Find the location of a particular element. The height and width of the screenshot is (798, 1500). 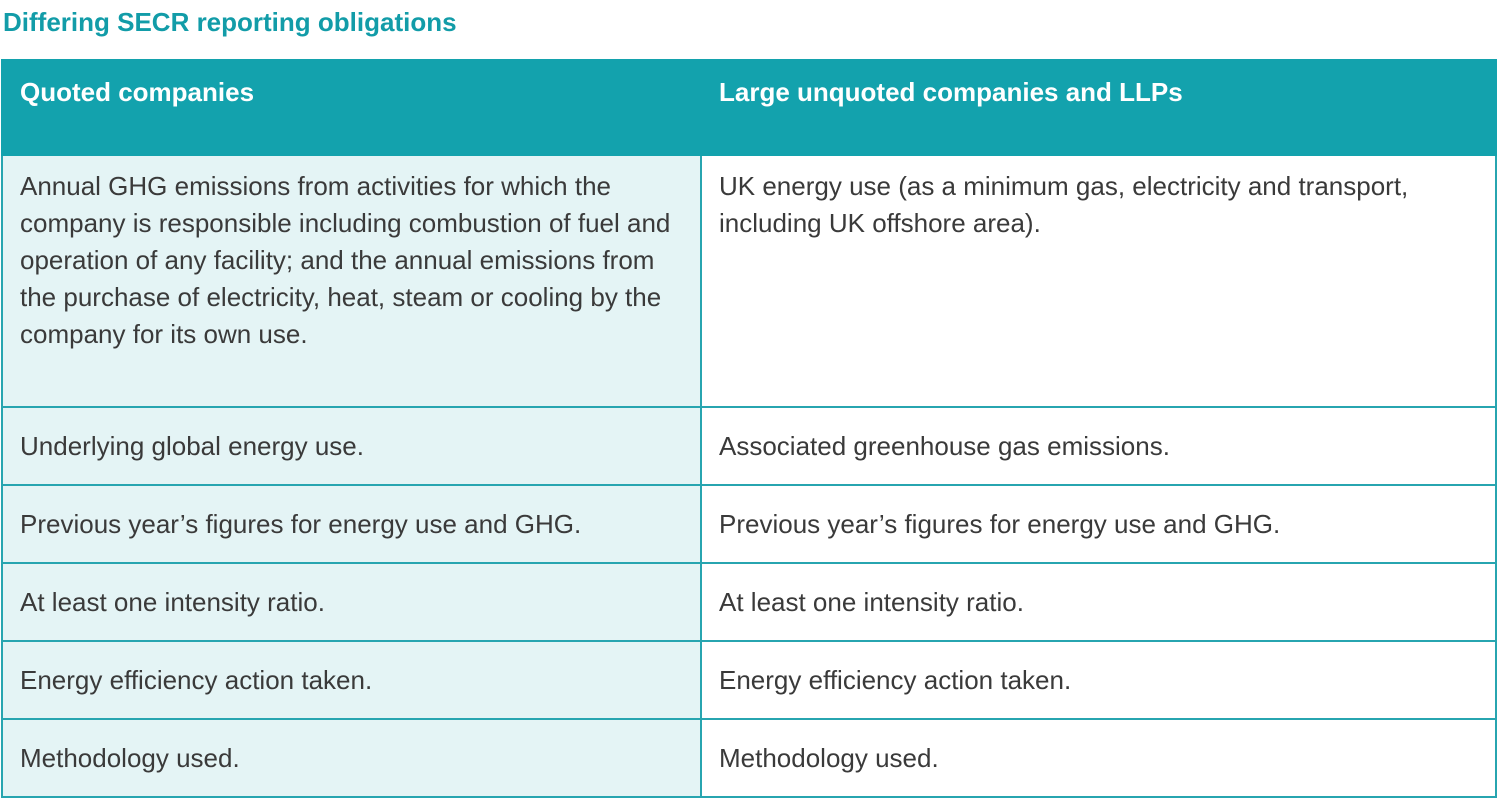

unquoted-cell: Methodology used. is located at coordinates (1098, 758).